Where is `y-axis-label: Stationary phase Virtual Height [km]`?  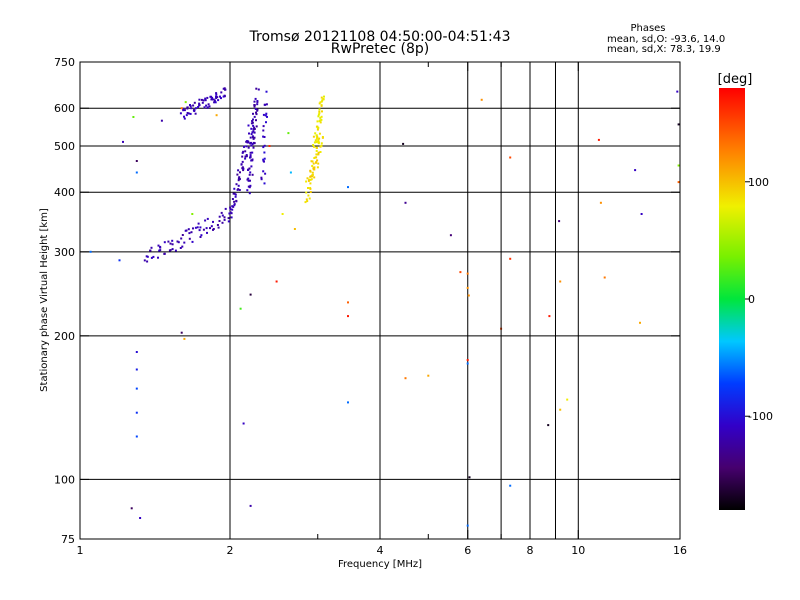 y-axis-label: Stationary phase Virtual Height [km] is located at coordinates (44, 300).